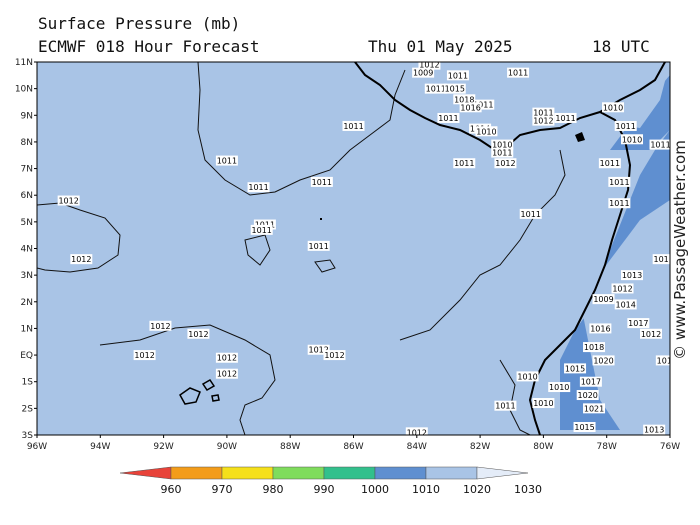  I want to click on lon-tick-label: 96W, so click(37, 447).